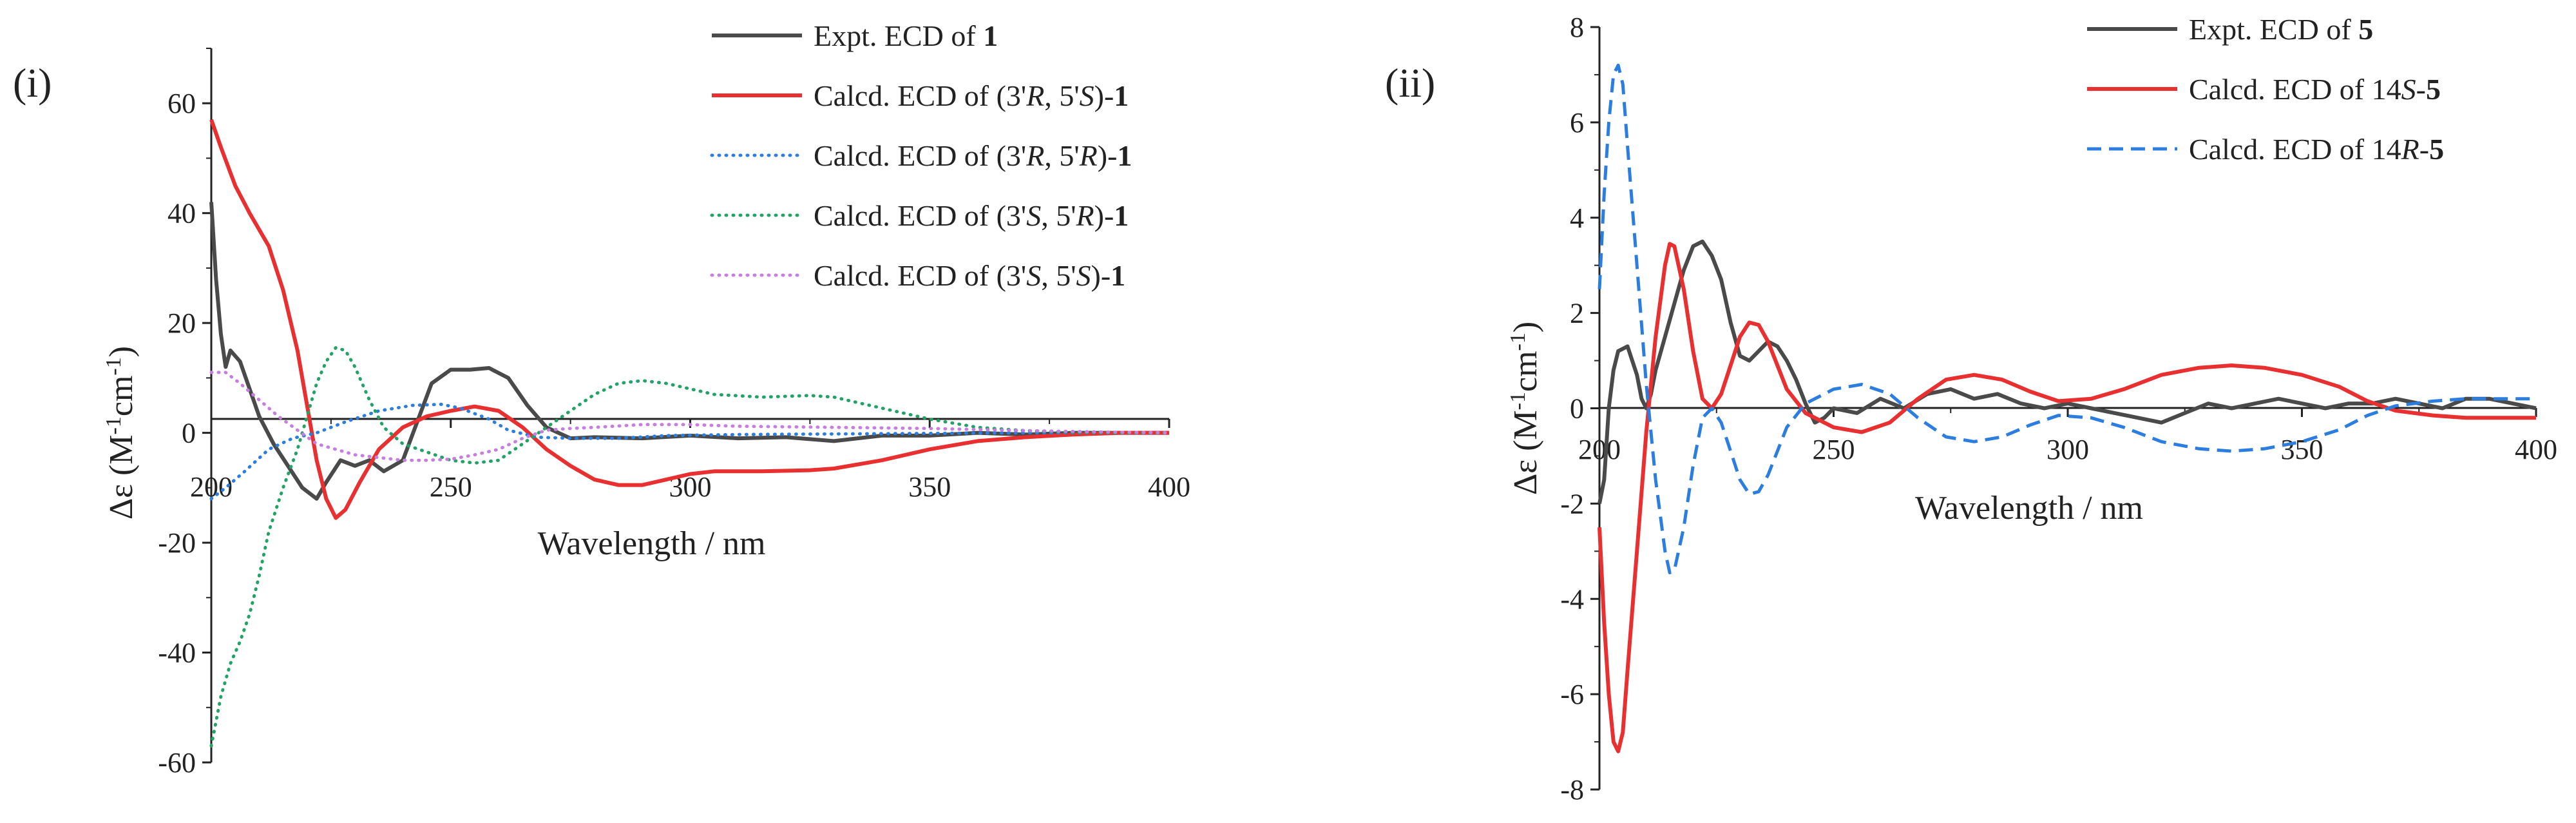 Image resolution: width=2576 pixels, height=823 pixels. What do you see at coordinates (1572, 503) in the screenshot?
I see `y-tick-label: -2` at bounding box center [1572, 503].